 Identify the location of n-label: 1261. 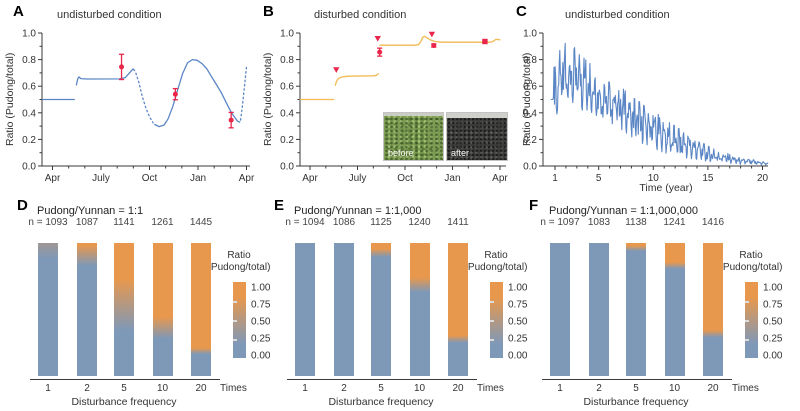
(162, 222).